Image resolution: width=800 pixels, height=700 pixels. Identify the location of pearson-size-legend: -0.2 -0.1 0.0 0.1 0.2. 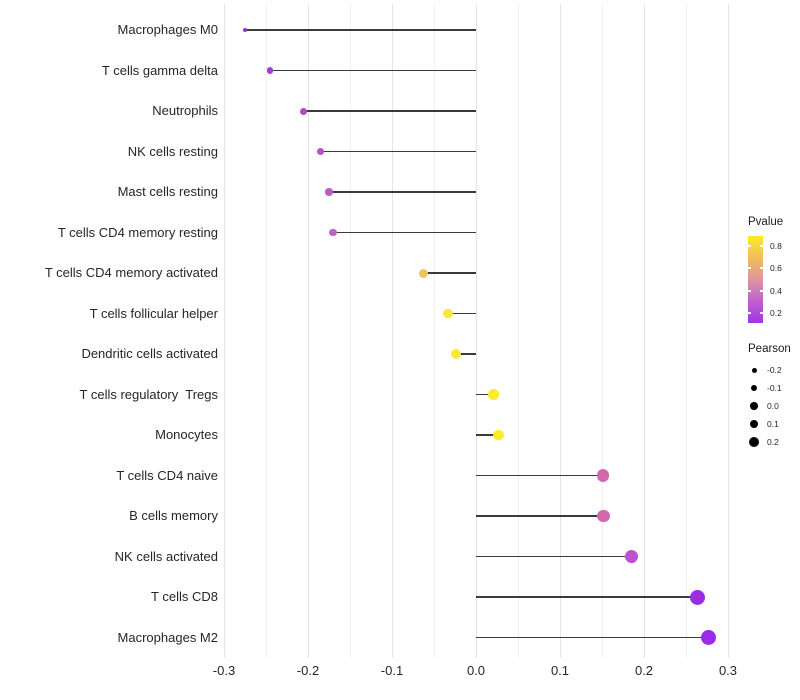
(765, 406).